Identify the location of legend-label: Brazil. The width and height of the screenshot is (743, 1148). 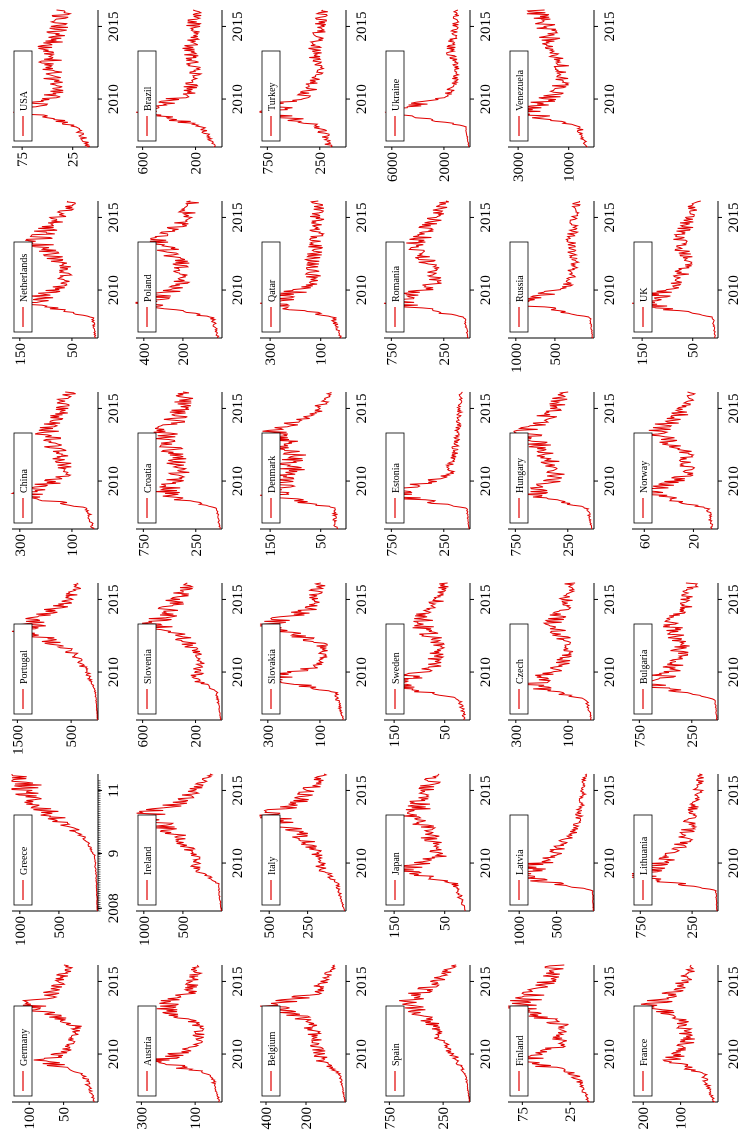
(148, 98).